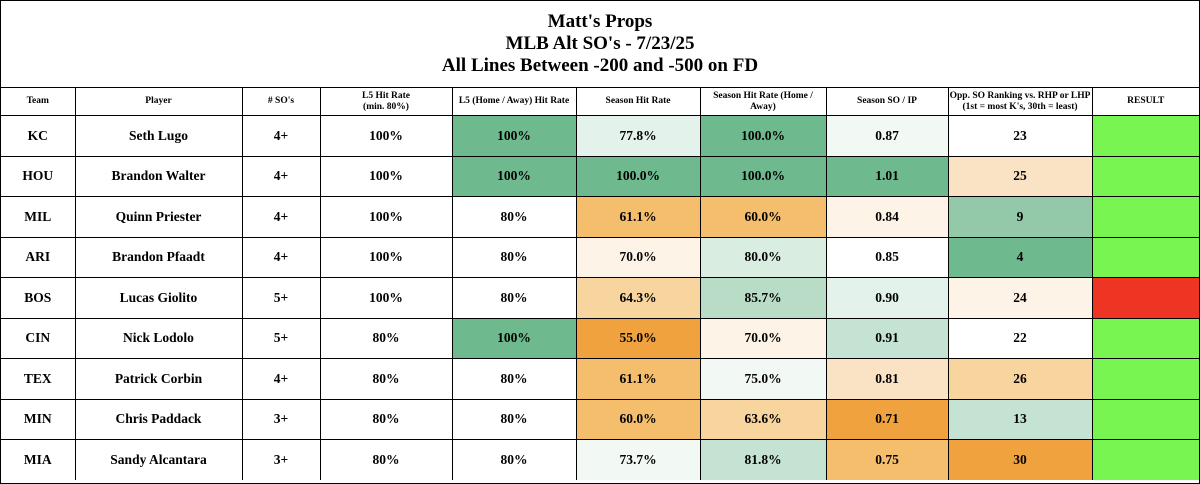 The height and width of the screenshot is (484, 1200). Describe the element at coordinates (638, 459) in the screenshot. I see `season-hit-rate-cell: 73.7%` at that location.